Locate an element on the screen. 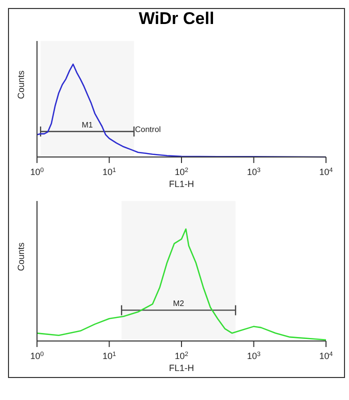 The width and height of the screenshot is (349, 400). band-label: M1 is located at coordinates (88, 125).